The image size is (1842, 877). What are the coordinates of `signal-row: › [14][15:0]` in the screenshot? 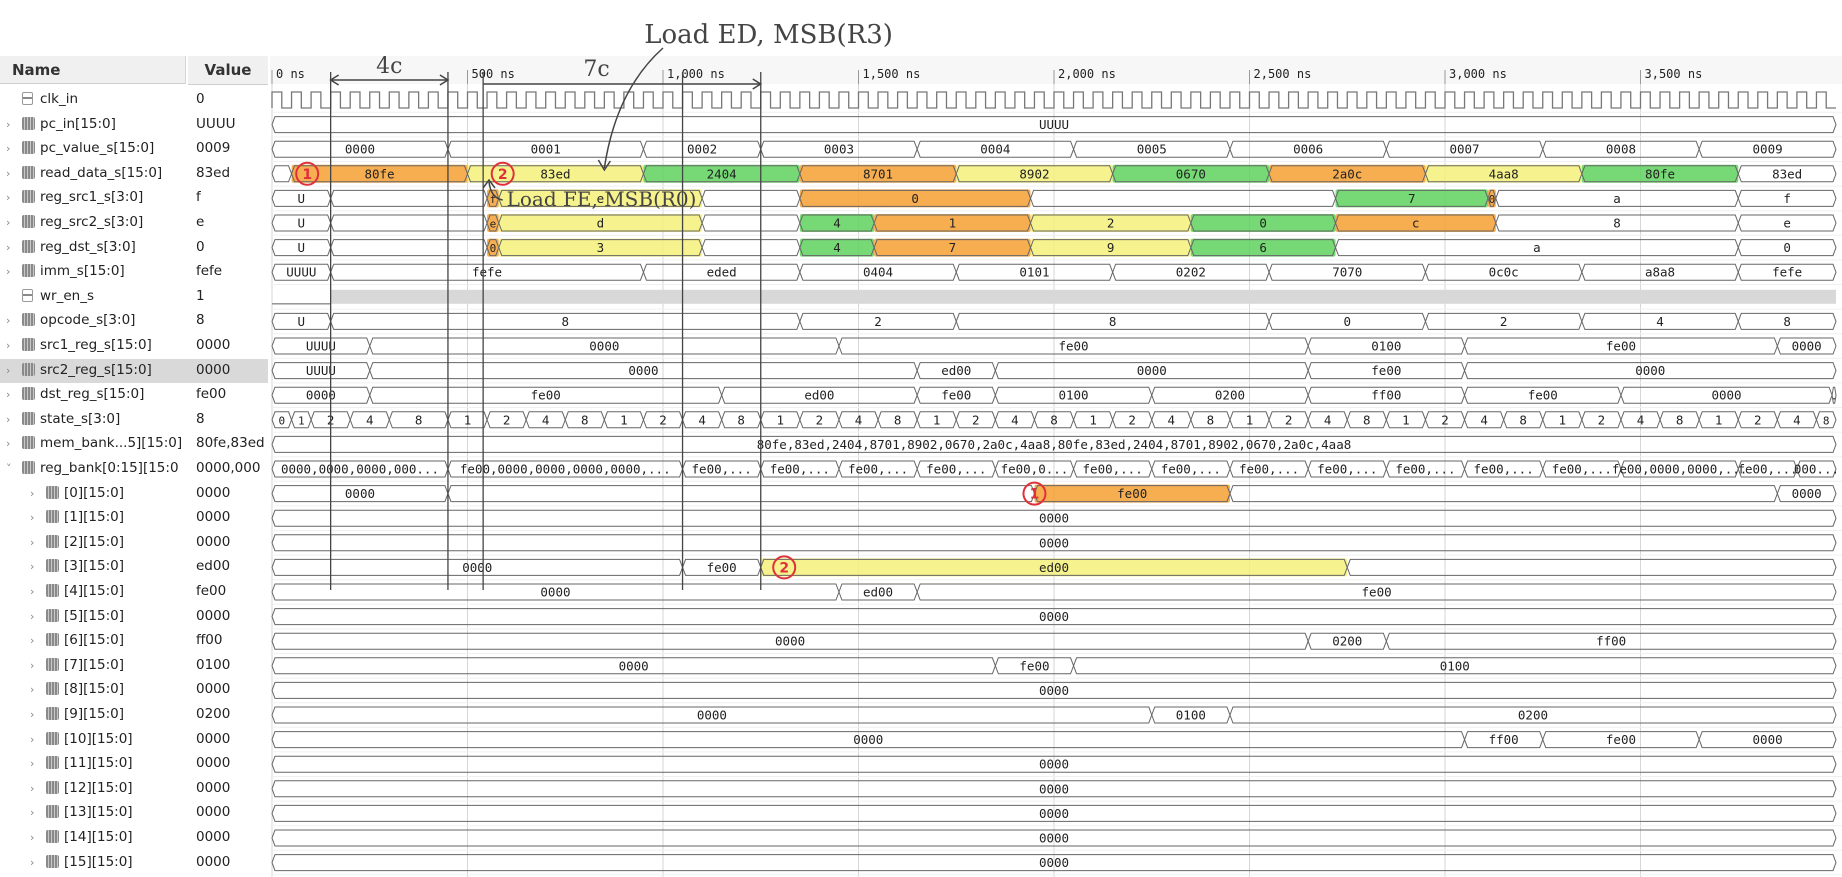 It's located at (94, 838).